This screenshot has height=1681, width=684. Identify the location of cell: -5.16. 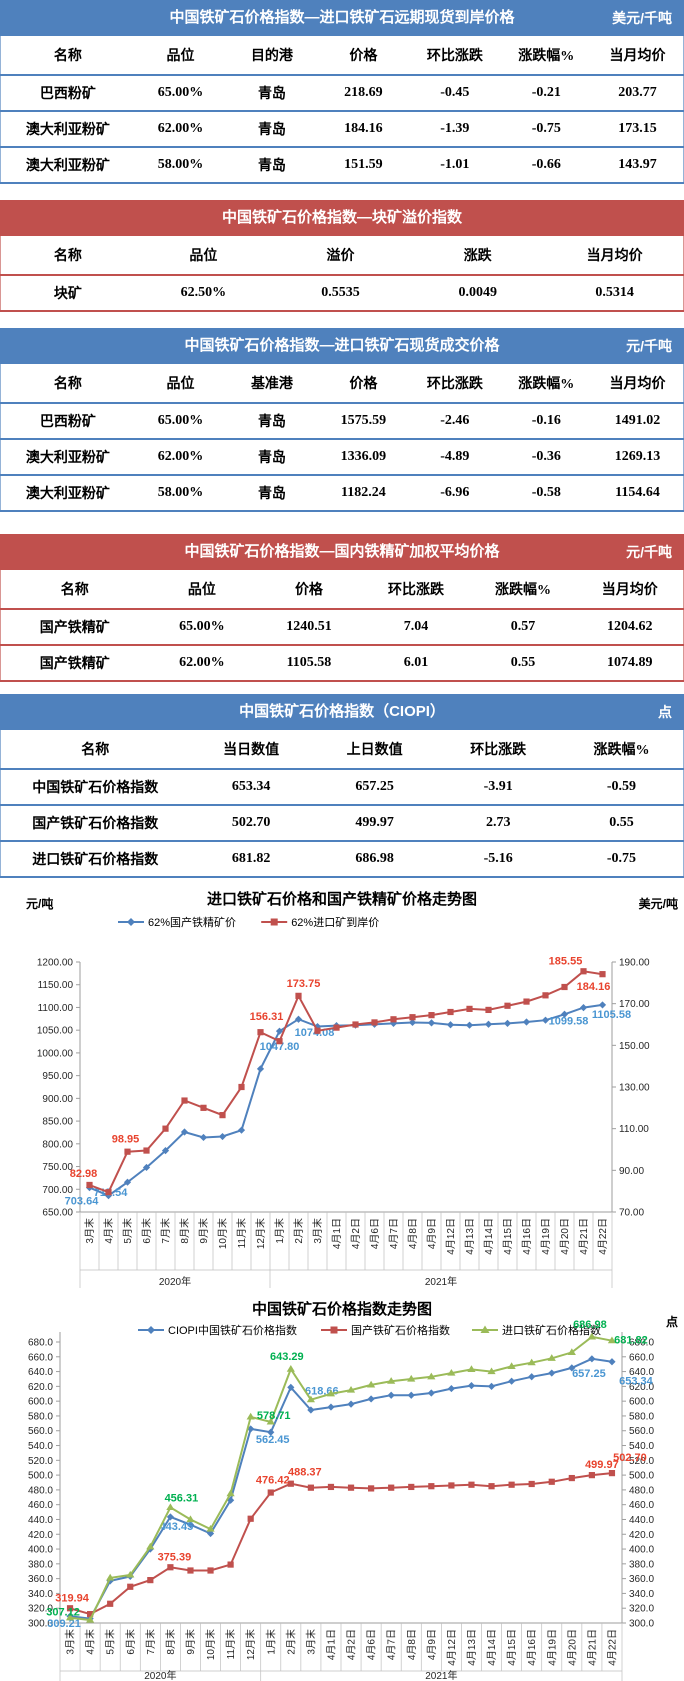
(498, 859).